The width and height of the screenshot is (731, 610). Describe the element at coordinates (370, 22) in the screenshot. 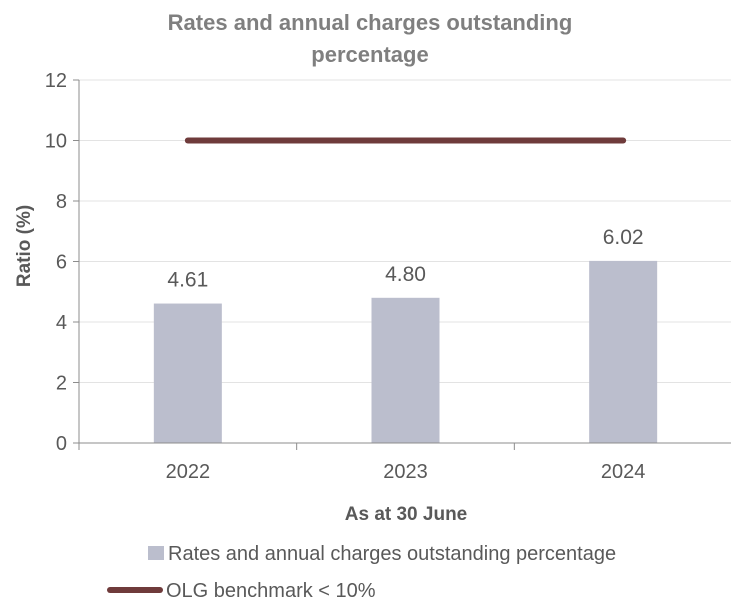

I see `chart-title-line-1: Rates and annual charges outstanding` at that location.